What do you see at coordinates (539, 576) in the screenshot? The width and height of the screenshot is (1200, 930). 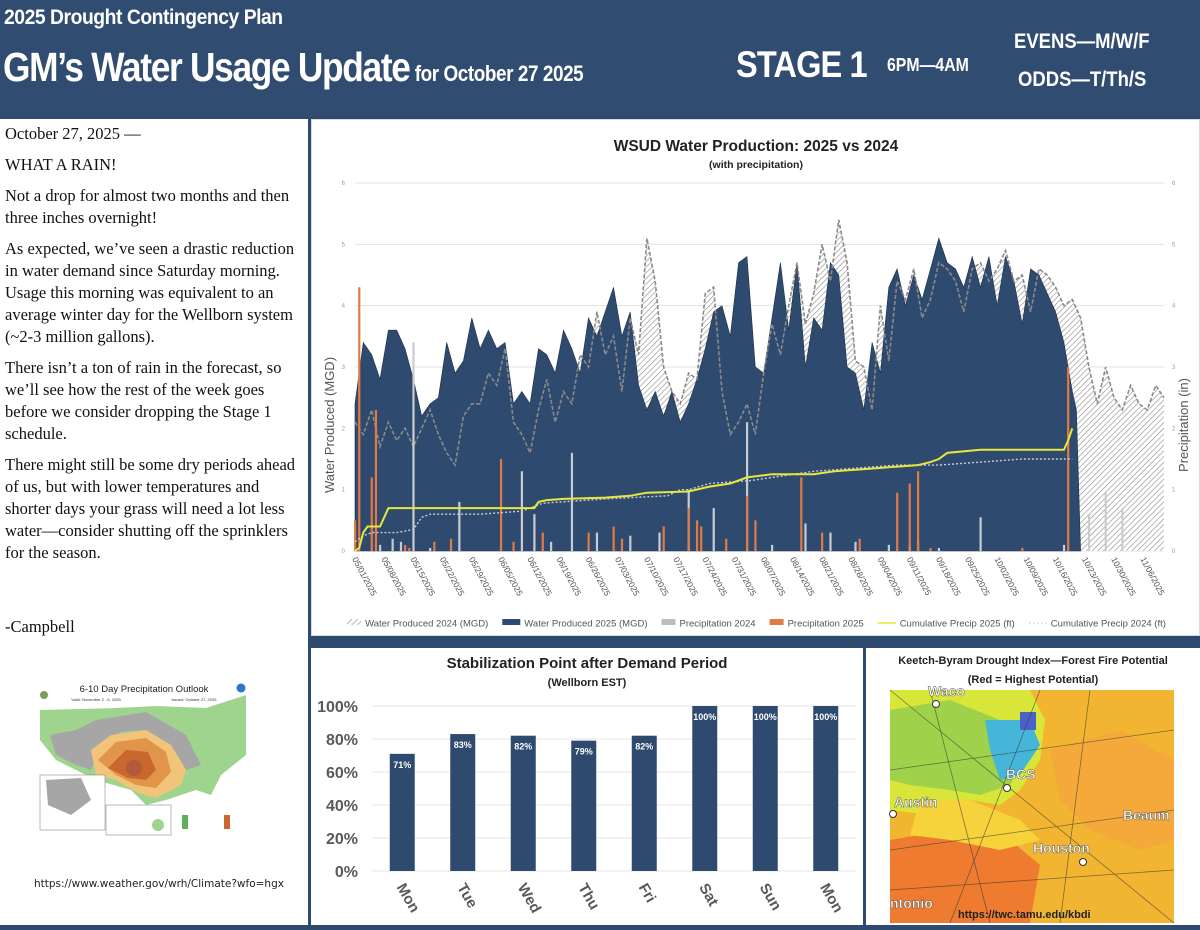 I see `x-tick-label: 06/12/2025` at bounding box center [539, 576].